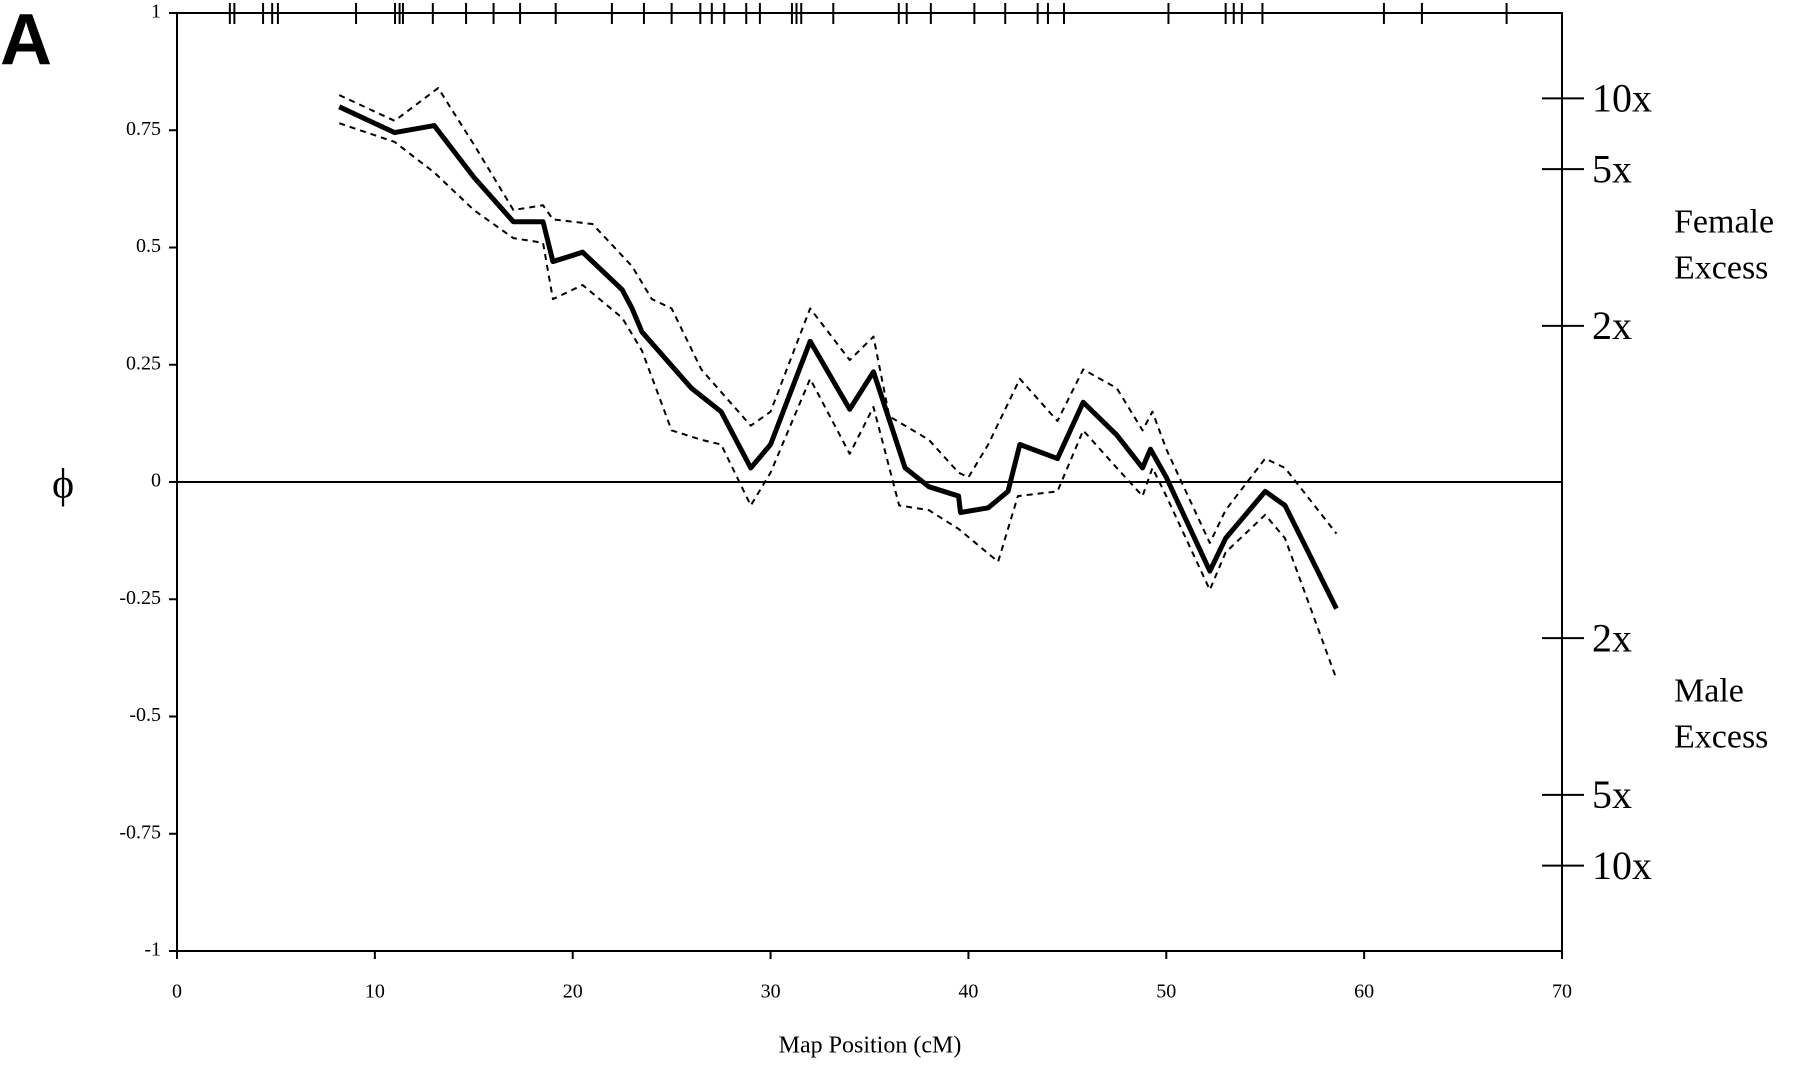  I want to click on x-tick-label: 30, so click(771, 992).